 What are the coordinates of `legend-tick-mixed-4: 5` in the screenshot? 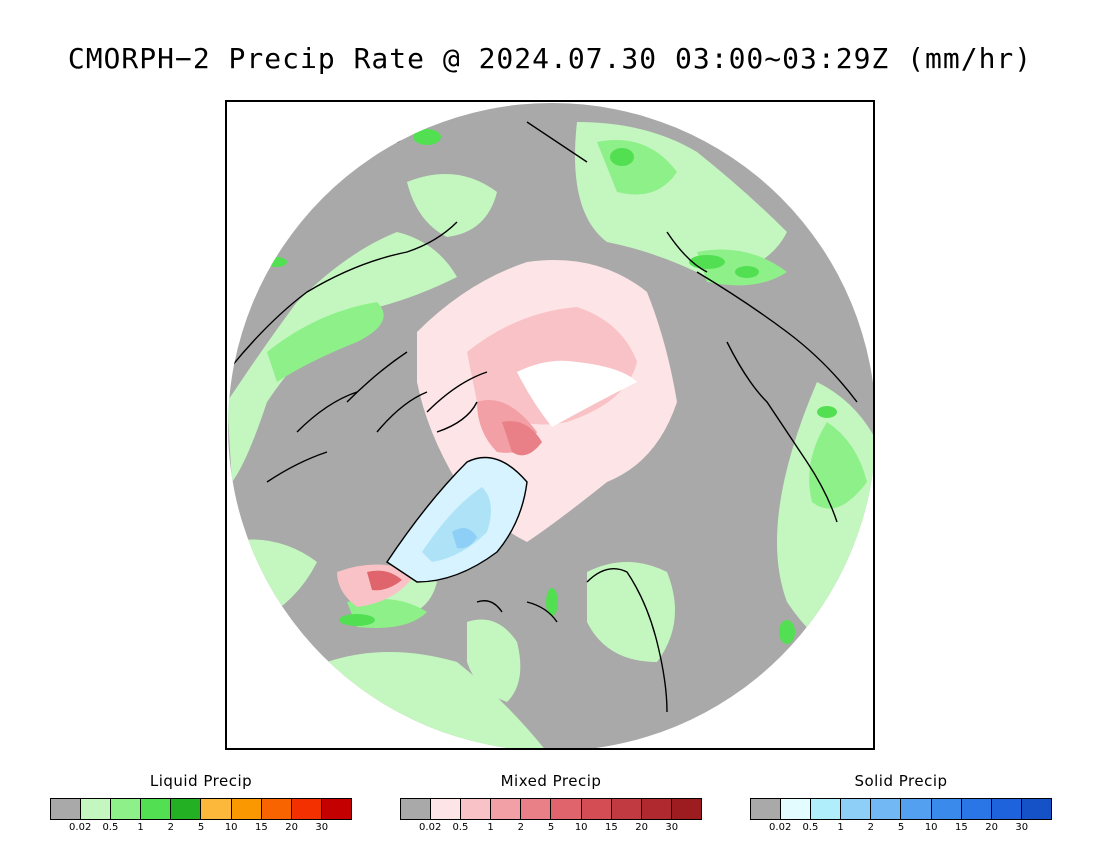 It's located at (551, 827).